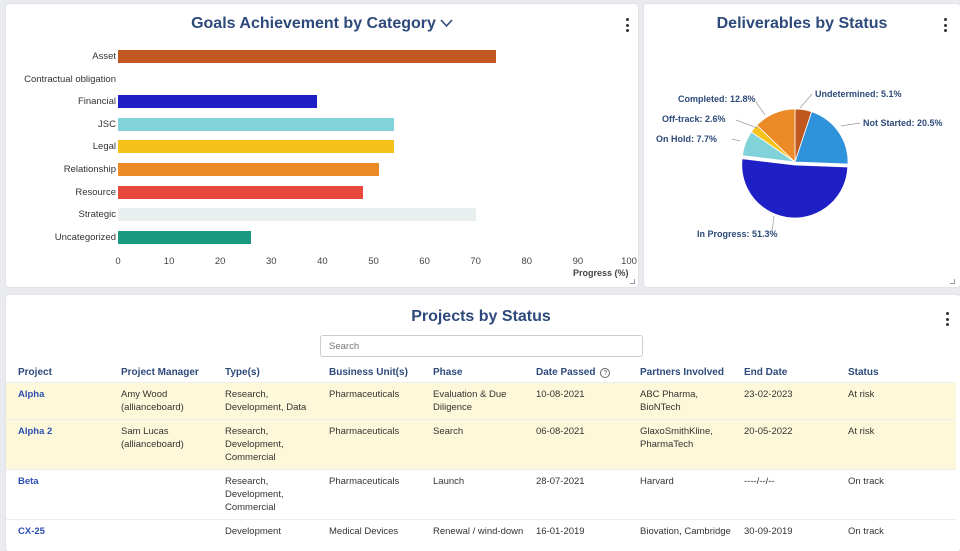  I want to click on project-link: CX-25, so click(57, 531).